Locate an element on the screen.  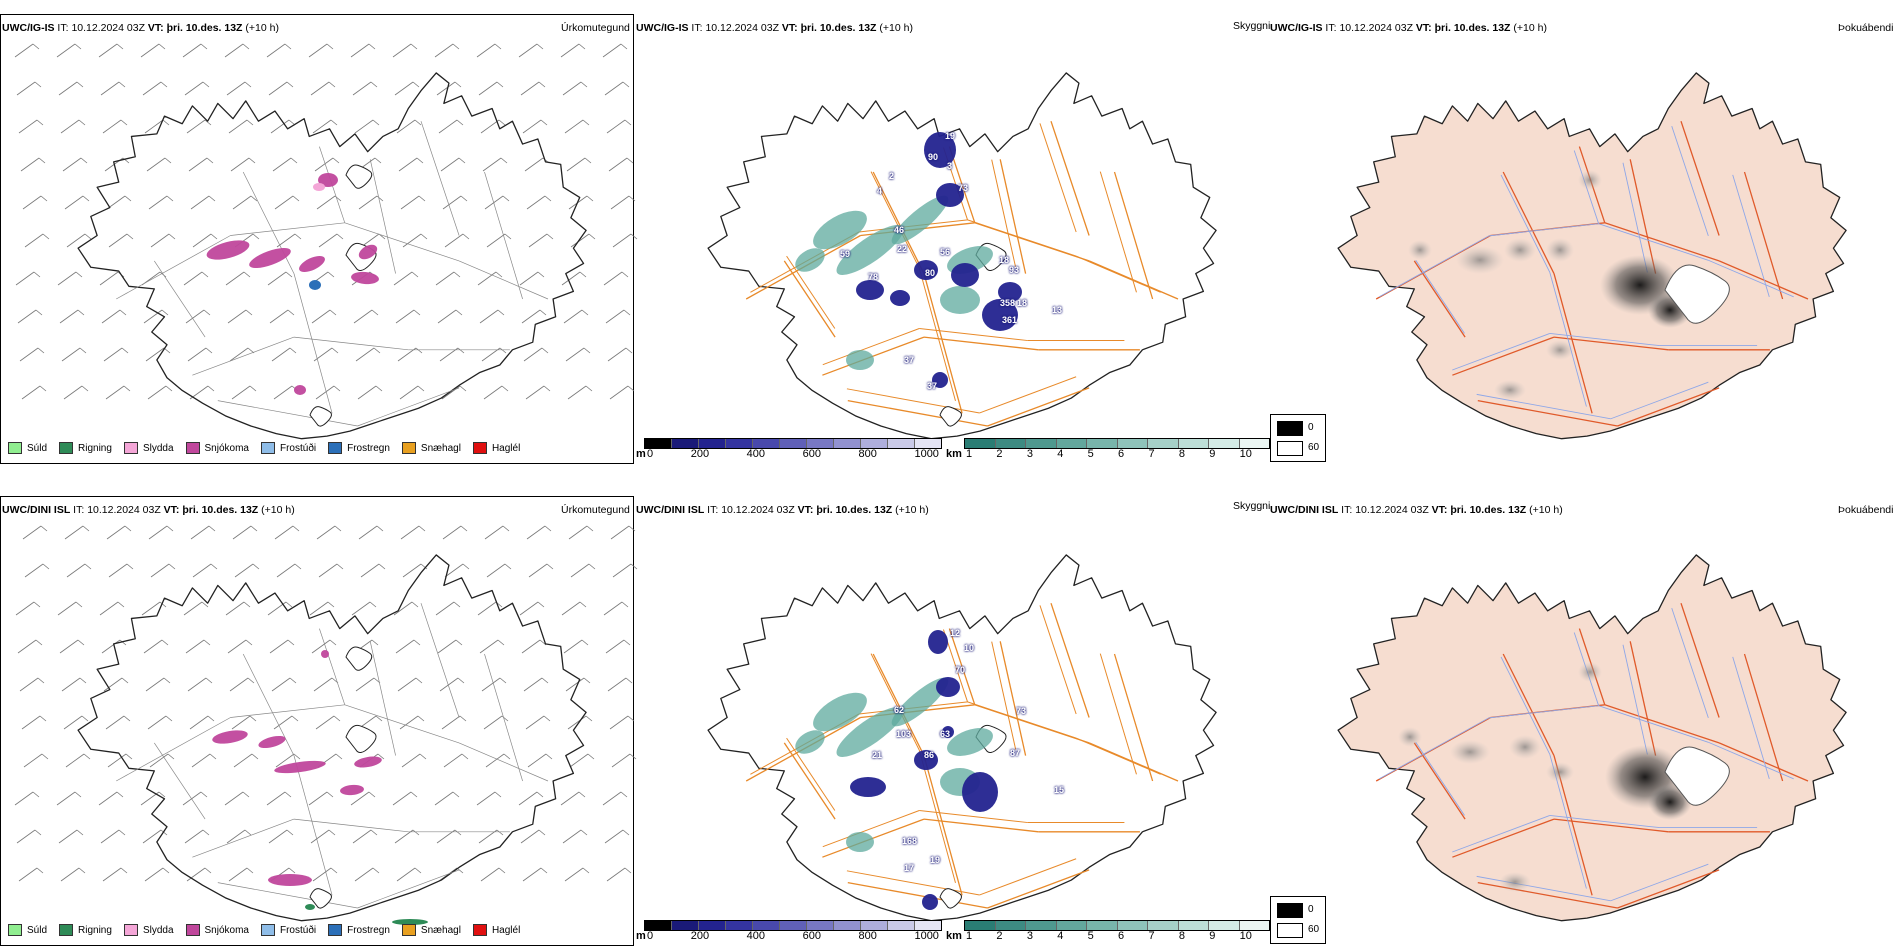
legend-label: Frostregn is located at coordinates (368, 448).